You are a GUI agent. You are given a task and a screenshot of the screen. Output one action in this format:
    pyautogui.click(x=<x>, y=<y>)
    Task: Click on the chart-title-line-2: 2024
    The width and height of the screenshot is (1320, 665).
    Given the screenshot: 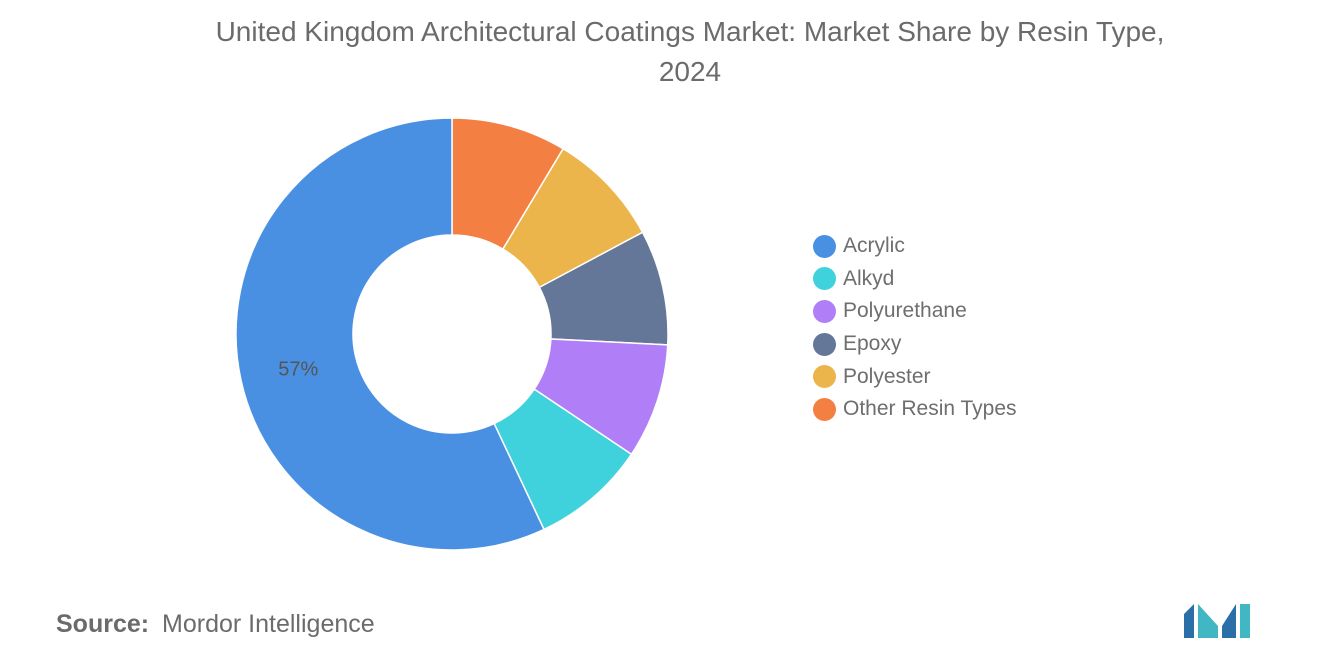 What is the action you would take?
    pyautogui.click(x=690, y=71)
    